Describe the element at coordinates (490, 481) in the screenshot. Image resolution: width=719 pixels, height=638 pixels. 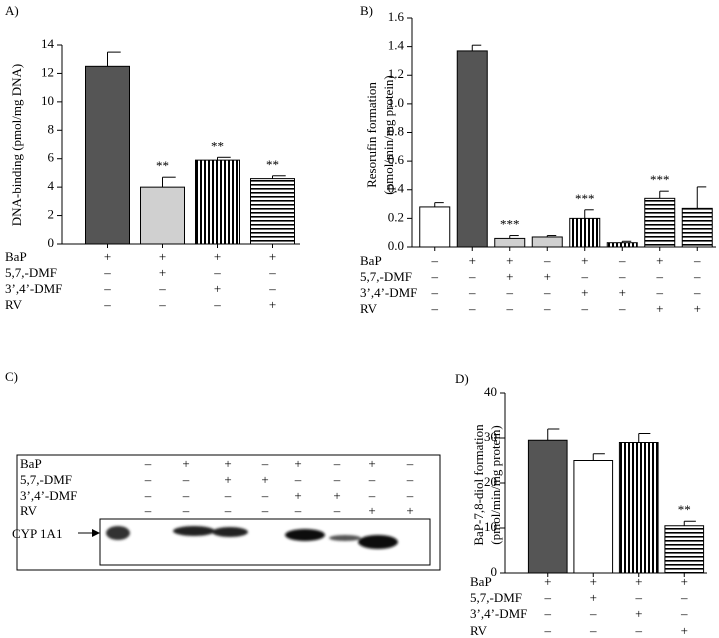
I see `y-tick-label: 20` at that location.